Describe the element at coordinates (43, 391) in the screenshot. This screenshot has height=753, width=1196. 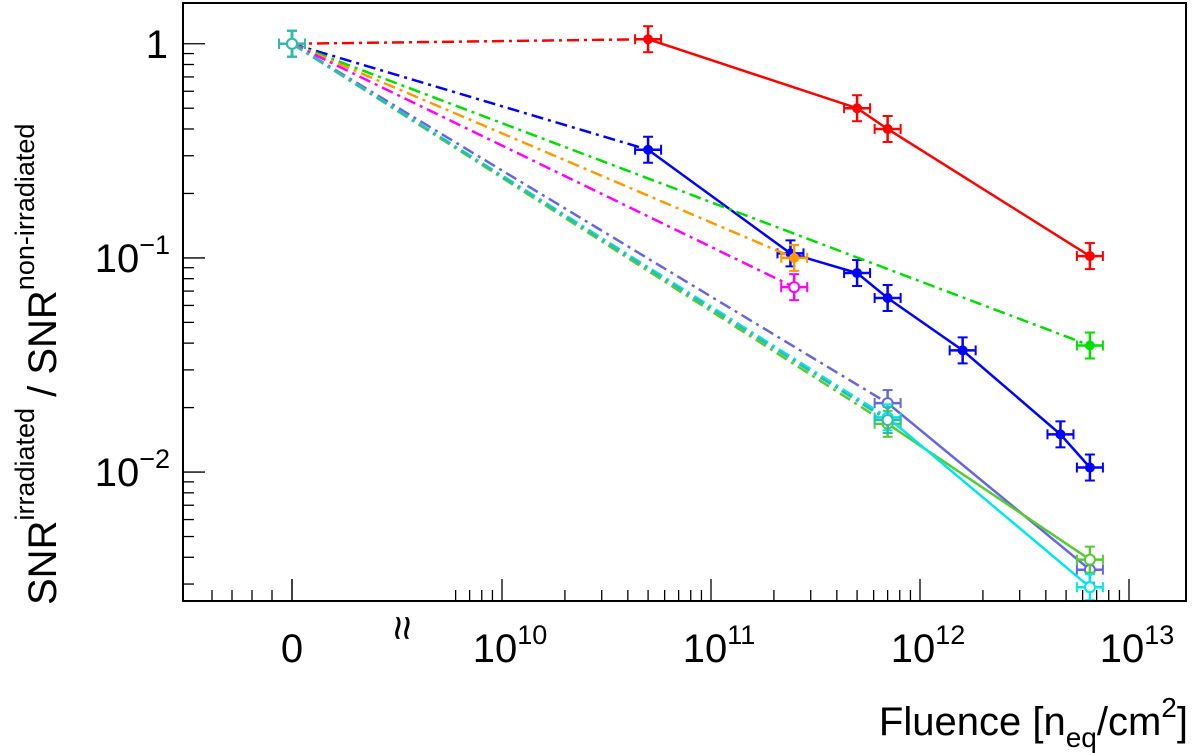
I see `y-axis-title-sep: /` at that location.